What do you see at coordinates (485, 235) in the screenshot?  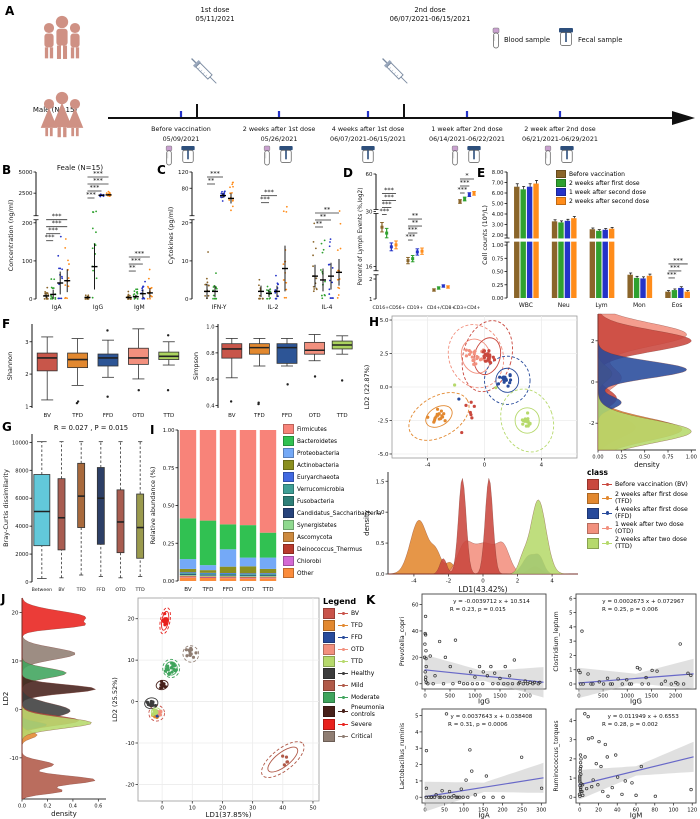 I see `svg-text: Cell counts (10⁹/L)` at bounding box center [485, 235].